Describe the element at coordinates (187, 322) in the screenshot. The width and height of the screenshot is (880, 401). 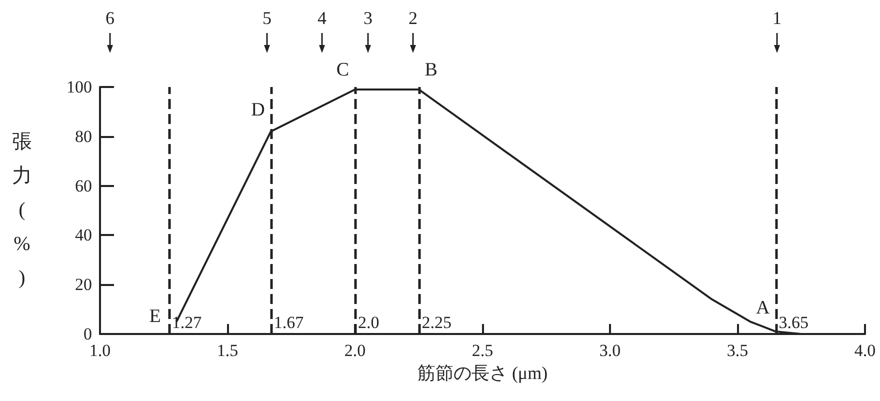
I see `ref-line-label: 1.27` at that location.